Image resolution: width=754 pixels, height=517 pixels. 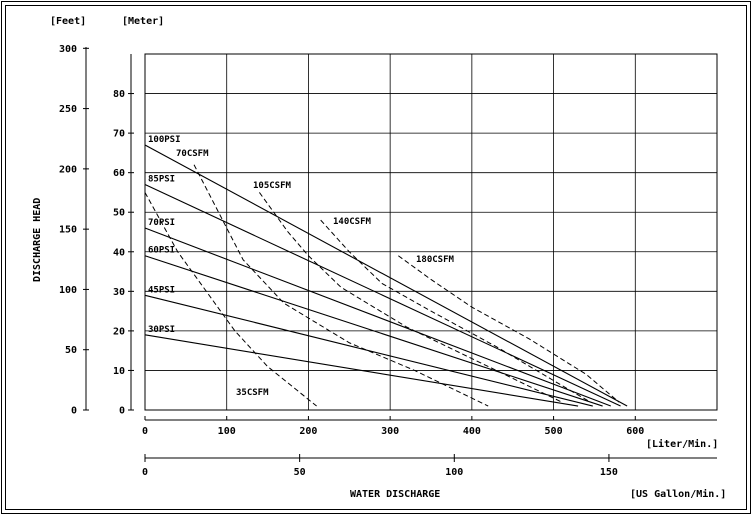 What do you see at coordinates (161, 180) in the screenshot?
I see `pressure-label: 85PSI` at bounding box center [161, 180].